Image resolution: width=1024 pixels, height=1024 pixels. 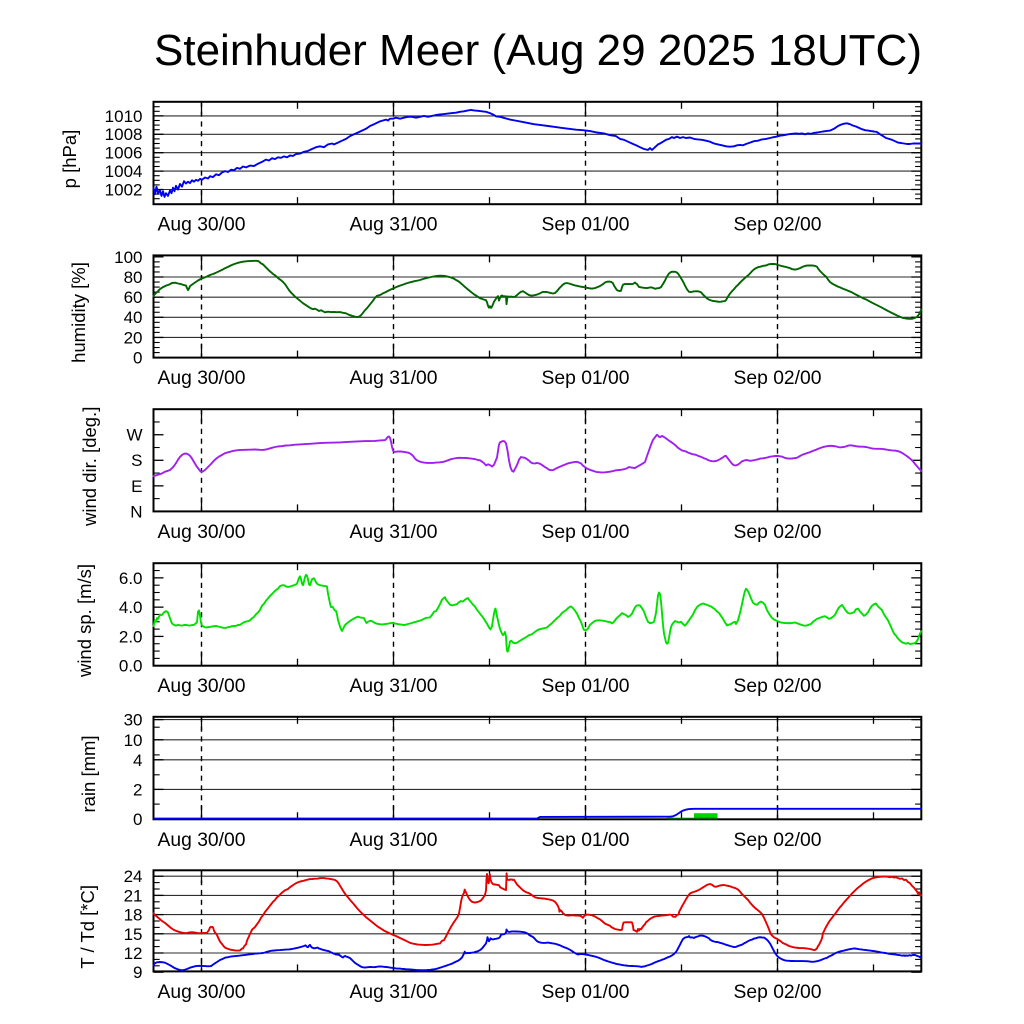 I want to click on svg-text: 4, so click(x=137, y=760).